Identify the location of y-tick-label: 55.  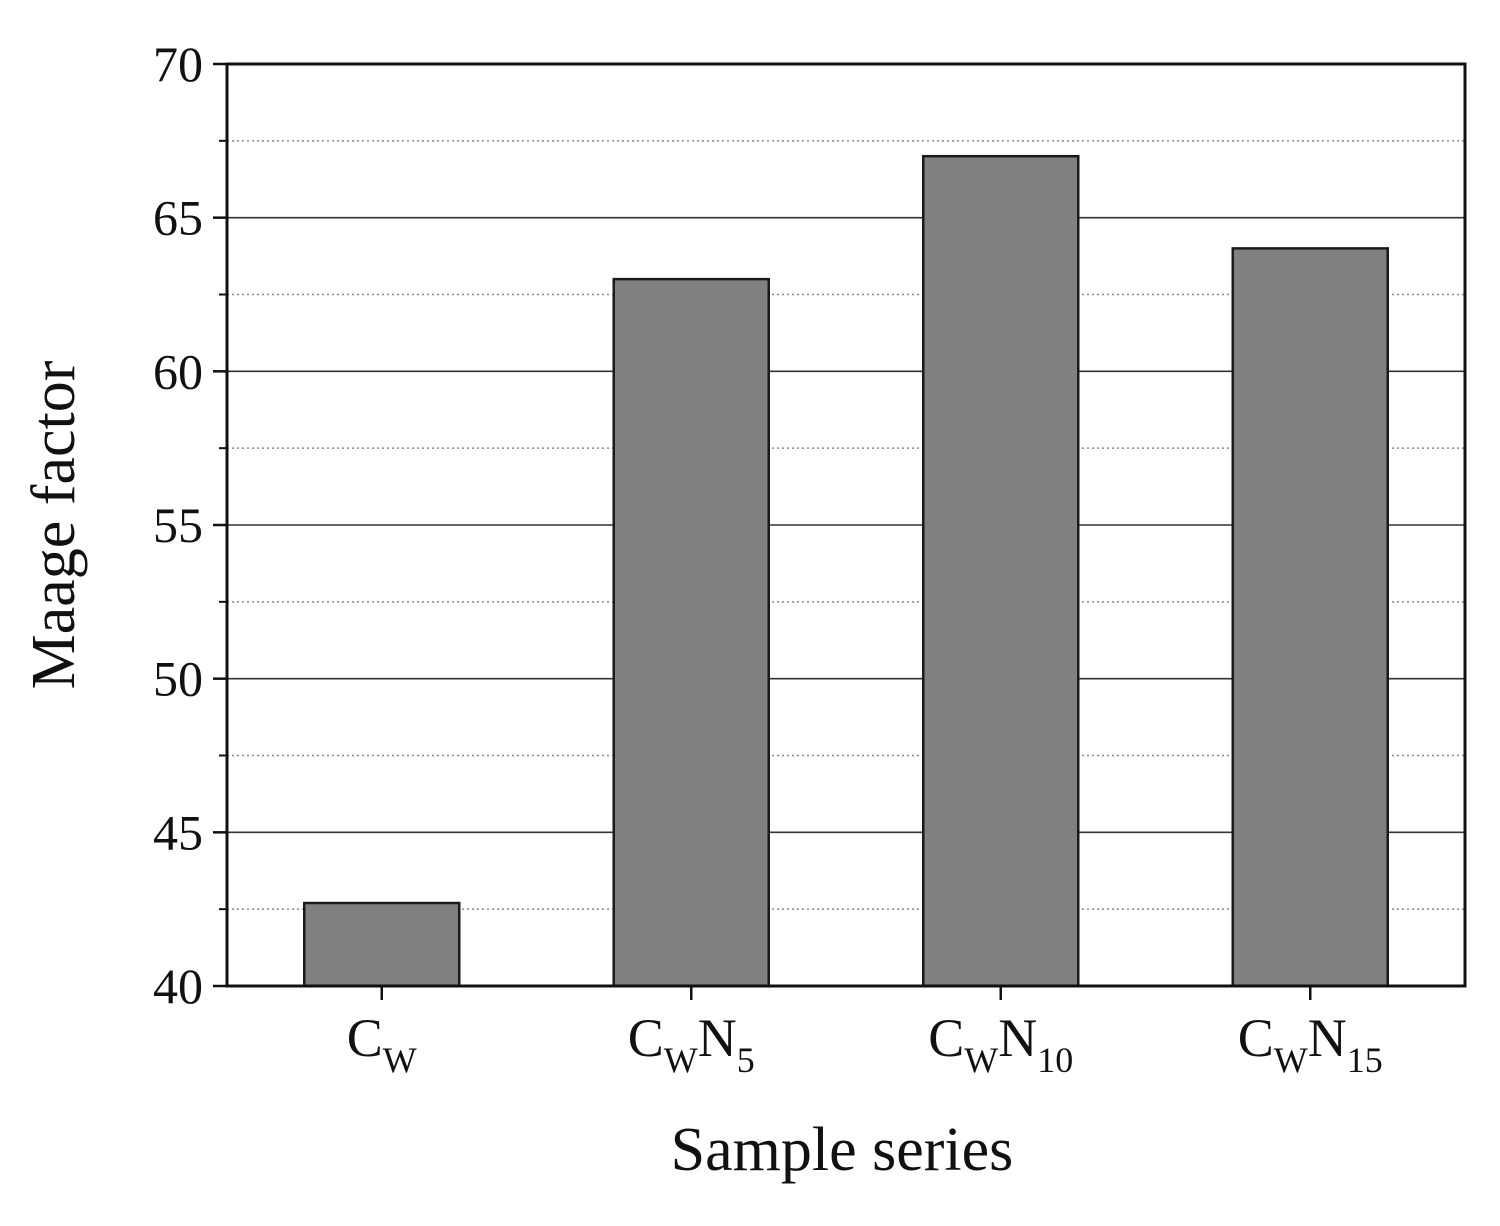
(178, 525).